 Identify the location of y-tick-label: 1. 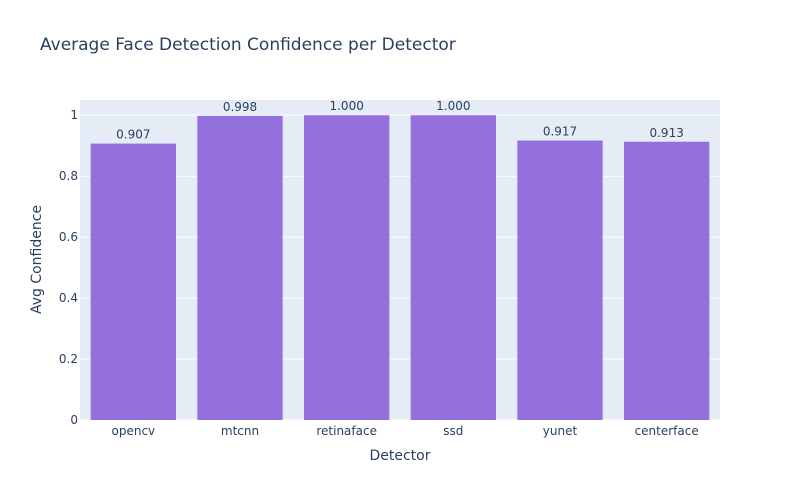
(74, 115).